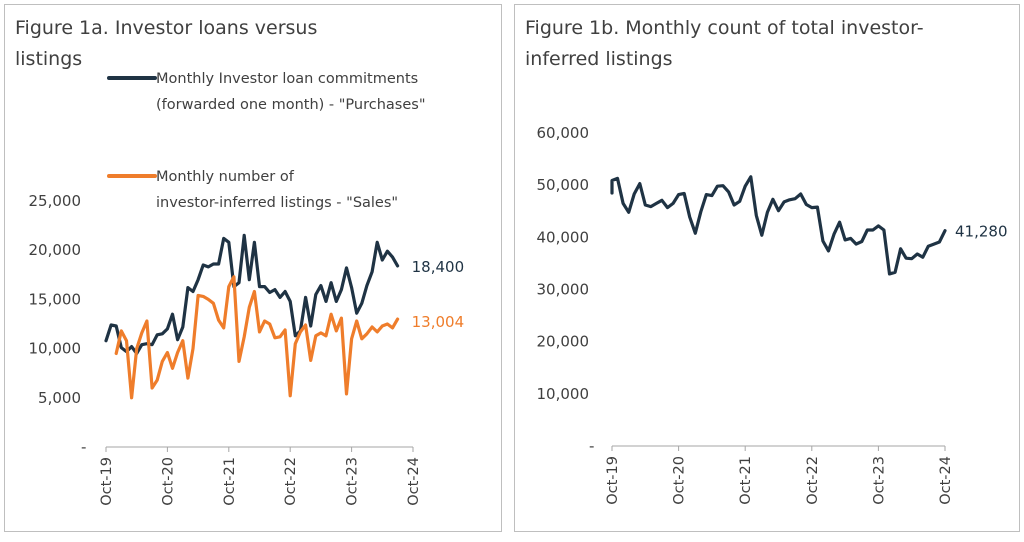 The image size is (1024, 542). Describe the element at coordinates (277, 203) in the screenshot. I see `legend-sales-text: investor-inferred listings - "Sales"` at that location.